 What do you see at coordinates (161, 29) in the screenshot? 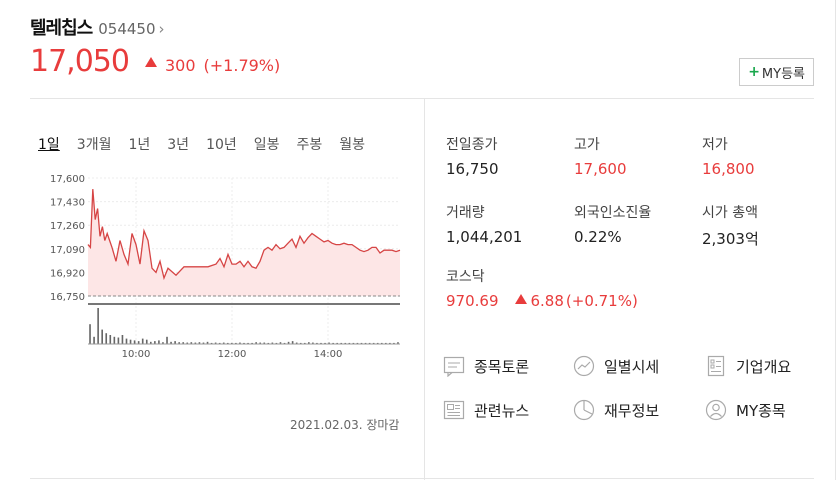
I see `chevron-right-icon: ›` at bounding box center [161, 29].